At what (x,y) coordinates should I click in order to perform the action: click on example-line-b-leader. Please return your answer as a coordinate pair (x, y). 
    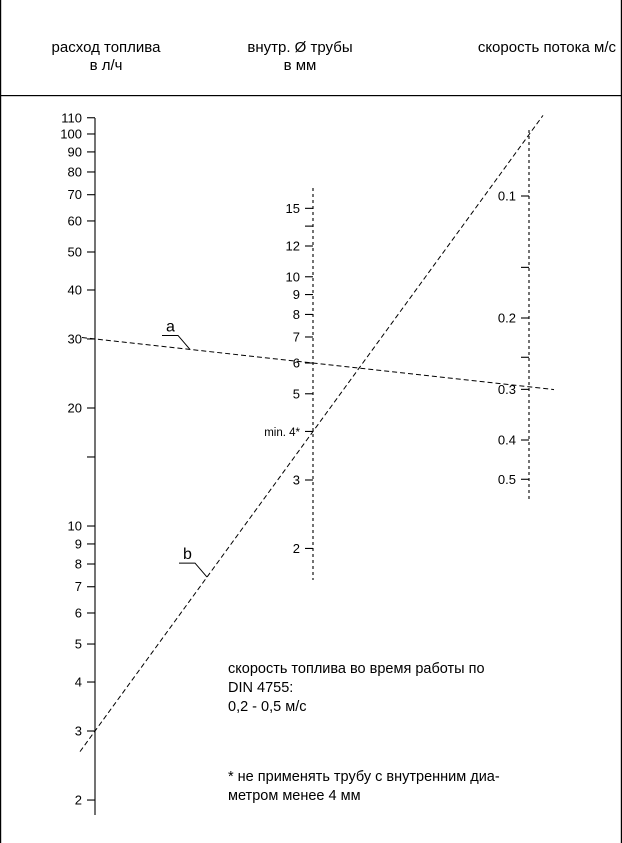
    Looking at the image, I should click on (193, 570).